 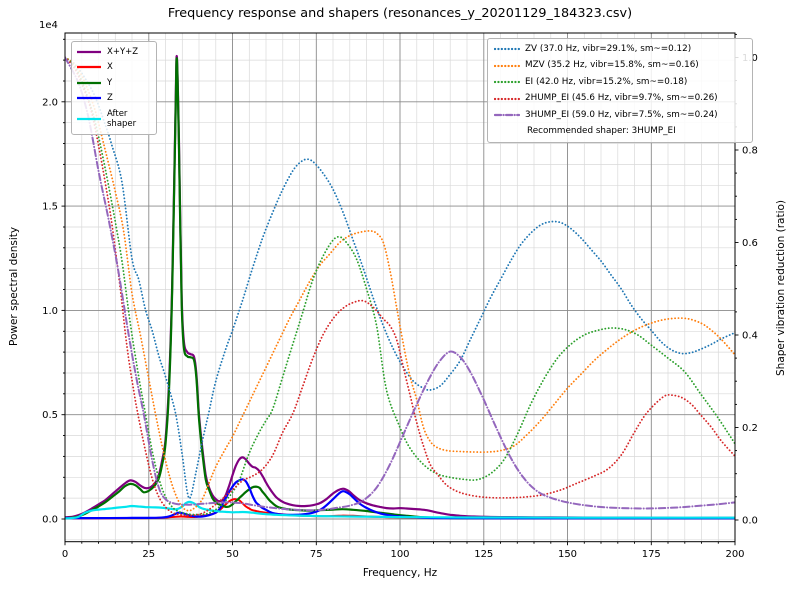 What do you see at coordinates (750, 335) in the screenshot?
I see `svg-text: 0.4` at bounding box center [750, 335].